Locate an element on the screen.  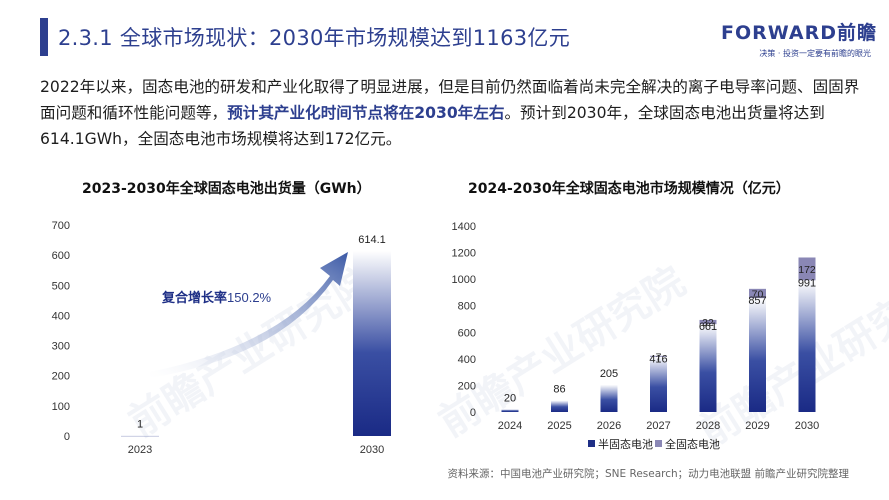
data-label-semi-solid: 857 is located at coordinates (757, 301).